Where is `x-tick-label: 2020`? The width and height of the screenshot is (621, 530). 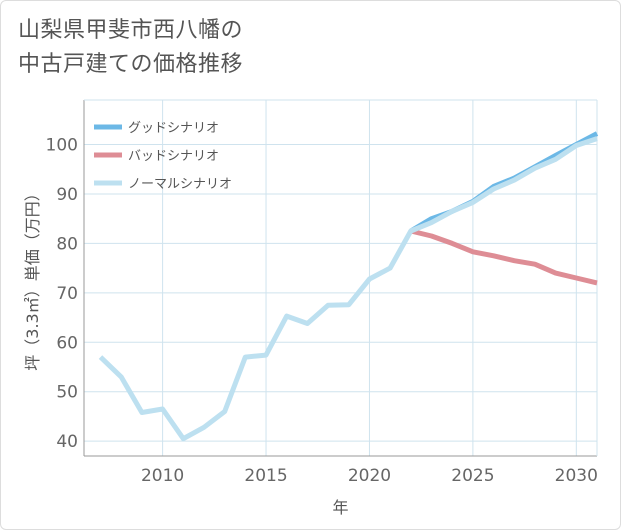 x-tick-label: 2020 is located at coordinates (369, 476).